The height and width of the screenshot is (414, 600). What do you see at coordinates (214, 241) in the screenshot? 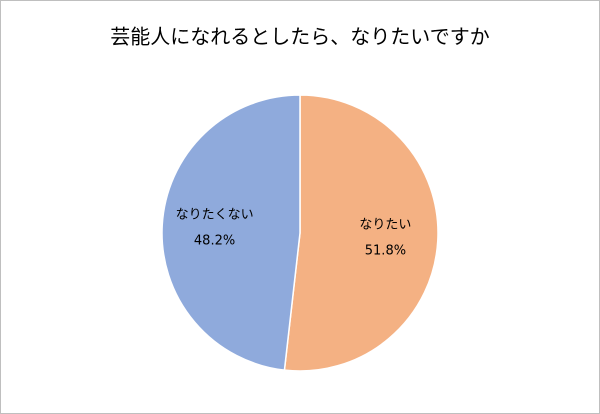
I see `slice-value-label: 48.2%` at bounding box center [214, 241].